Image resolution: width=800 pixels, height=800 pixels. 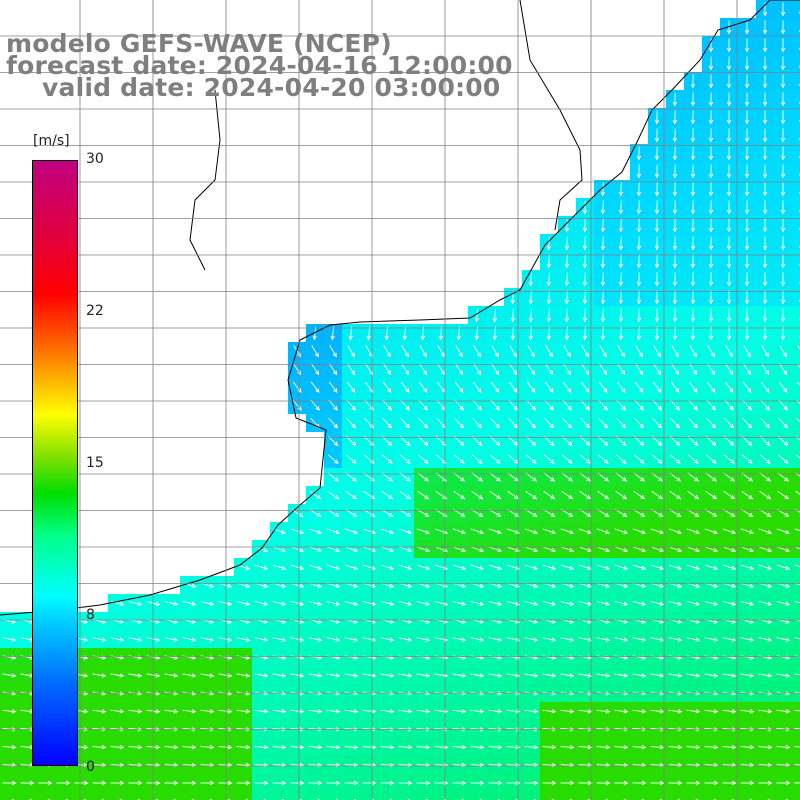 I want to click on colorbar-tick-15: 15, so click(x=95, y=463).